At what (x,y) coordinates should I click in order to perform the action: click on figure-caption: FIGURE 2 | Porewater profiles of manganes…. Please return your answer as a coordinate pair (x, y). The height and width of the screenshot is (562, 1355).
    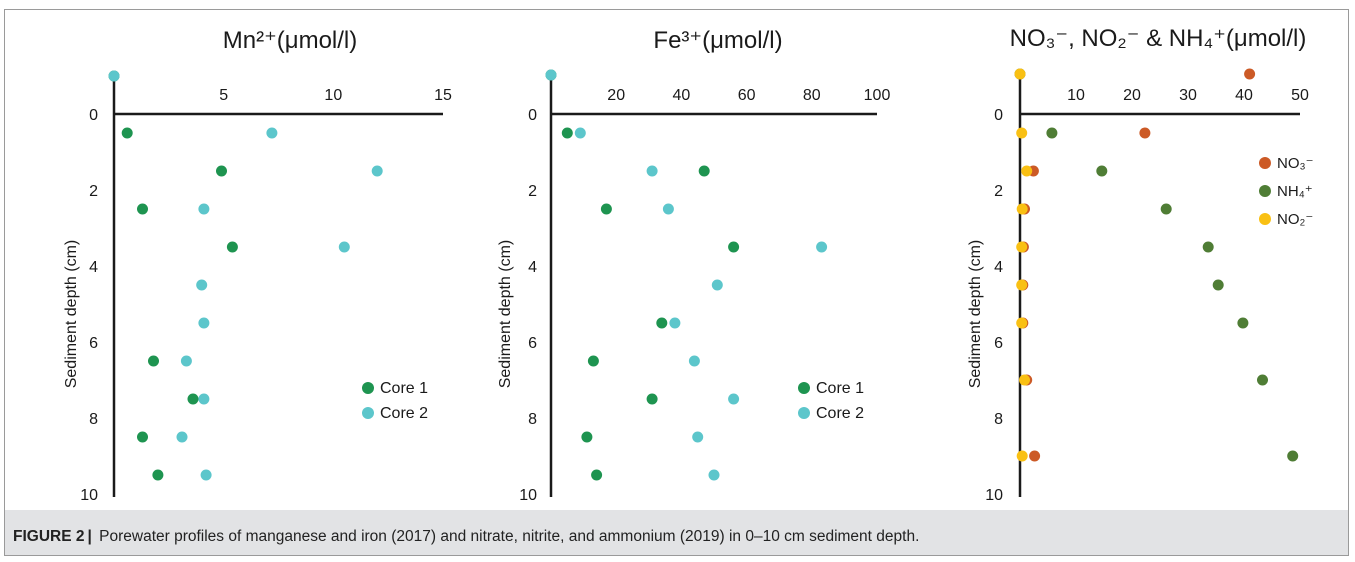
    Looking at the image, I should click on (466, 537).